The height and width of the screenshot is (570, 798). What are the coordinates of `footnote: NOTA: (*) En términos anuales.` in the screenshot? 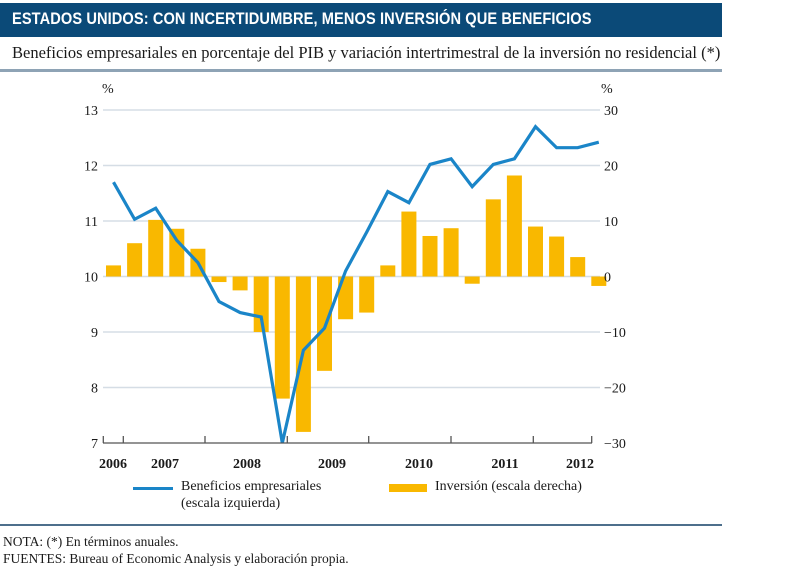 It's located at (91, 541).